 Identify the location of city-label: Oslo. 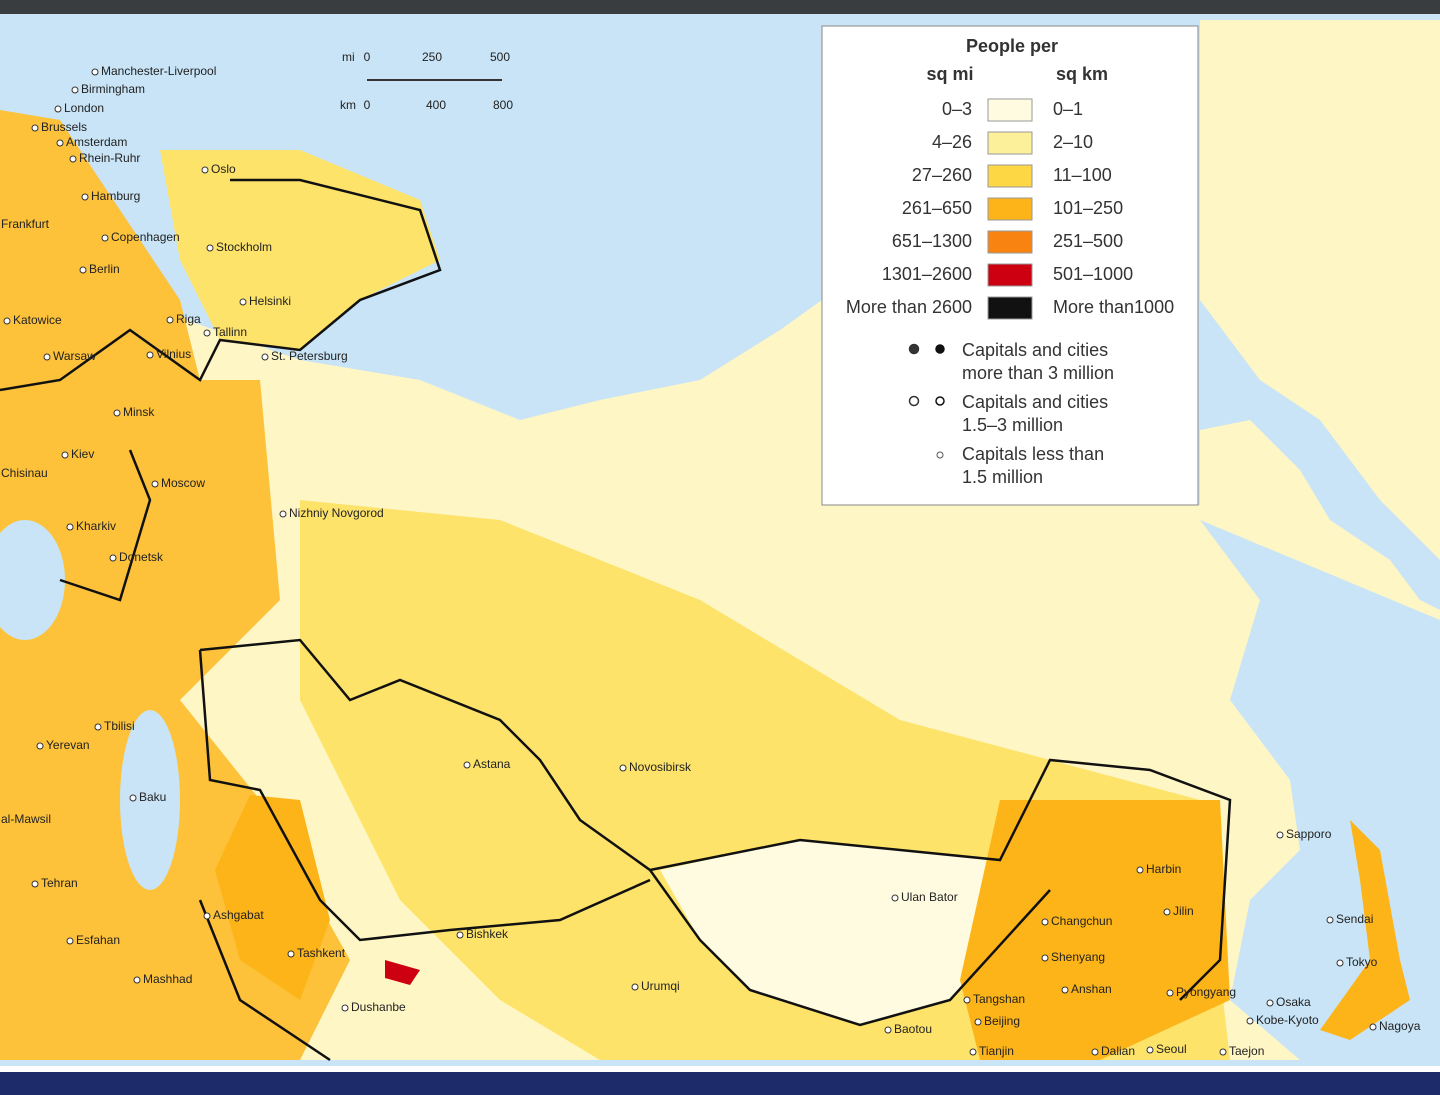
(223, 169).